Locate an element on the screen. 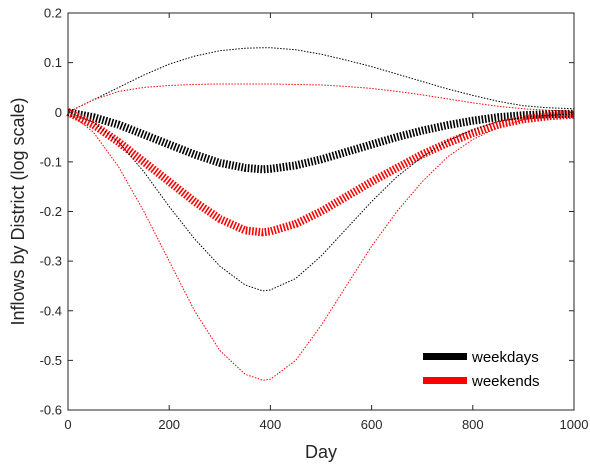 The height and width of the screenshot is (467, 590). x-axis-title: Day is located at coordinates (321, 452).